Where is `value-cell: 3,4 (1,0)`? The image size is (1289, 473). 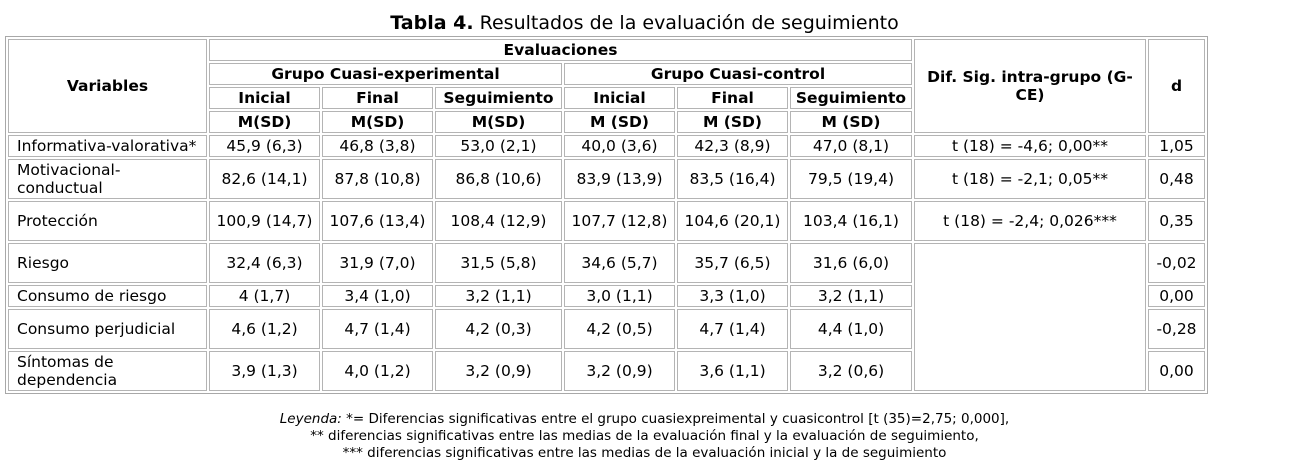
value-cell: 3,4 (1,0) is located at coordinates (377, 296).